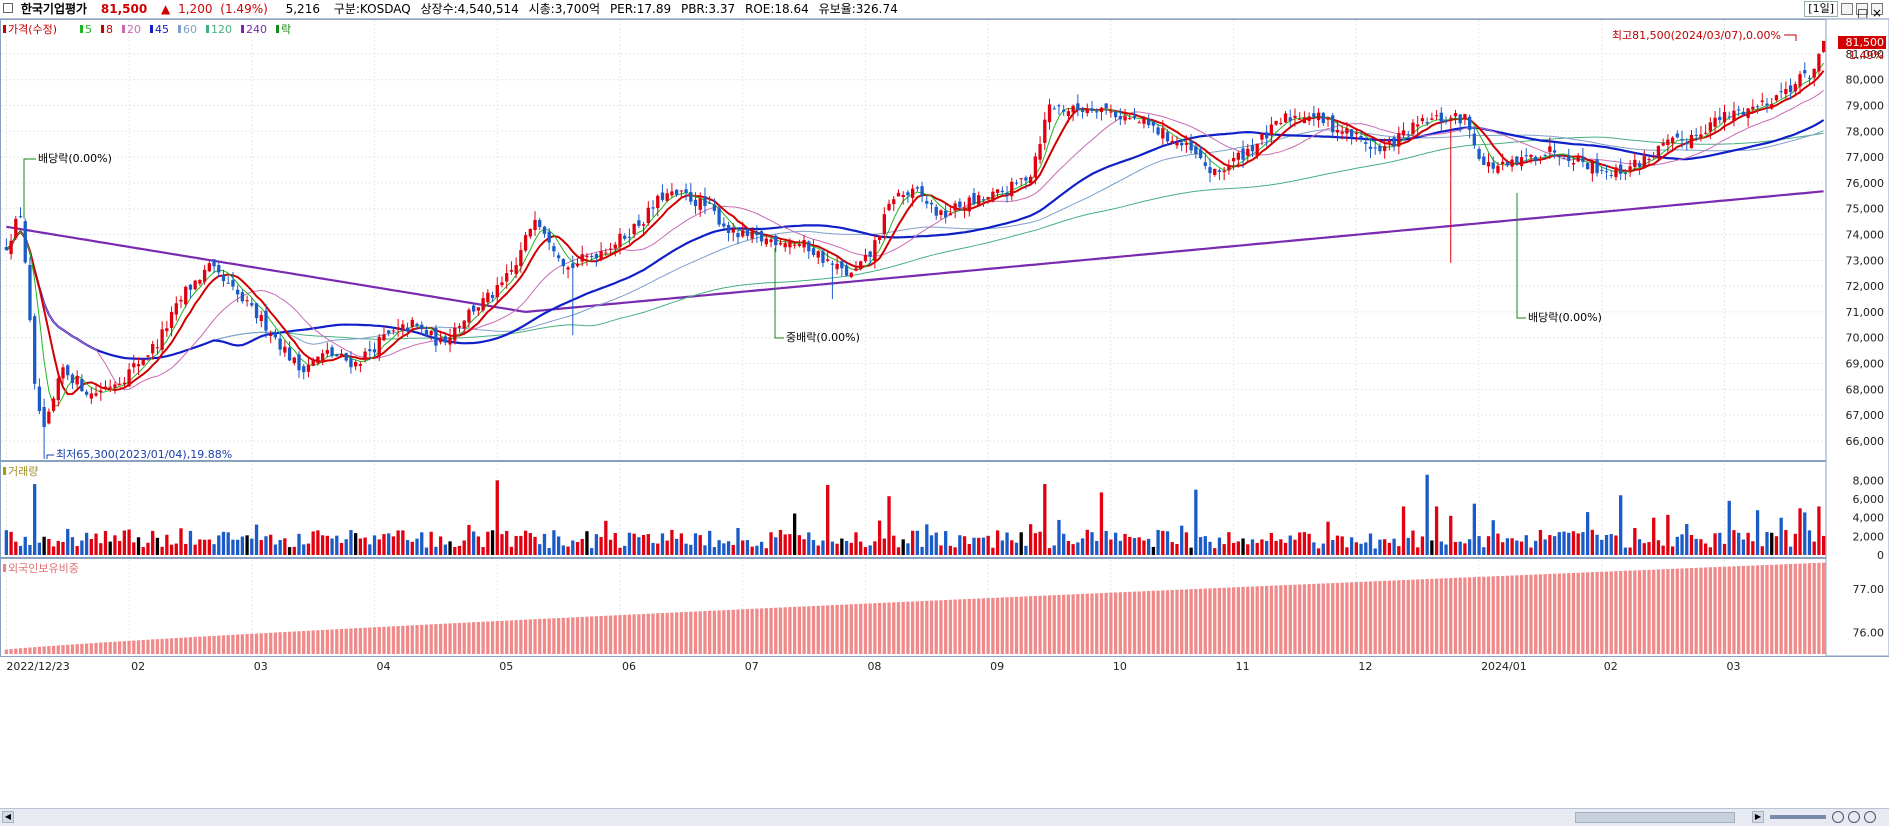  What do you see at coordinates (944, 817) in the screenshot?
I see `horizontal-scrollbar: ◀ ▶` at bounding box center [944, 817].